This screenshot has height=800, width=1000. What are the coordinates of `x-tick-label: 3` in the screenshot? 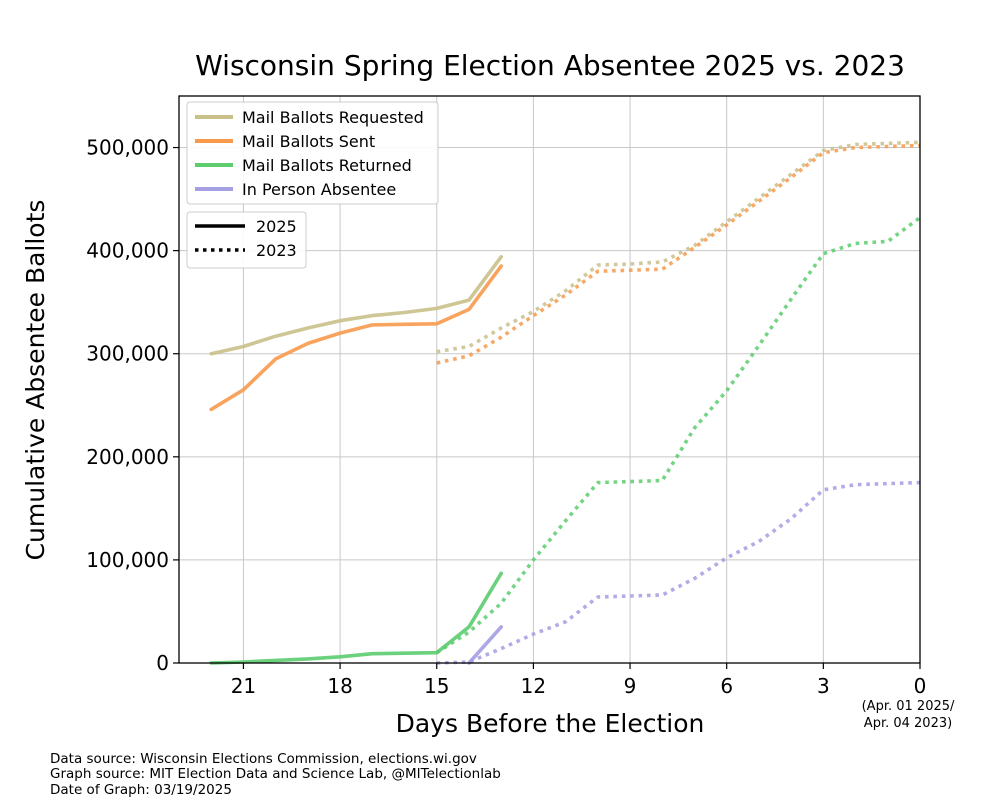 It's located at (823, 686).